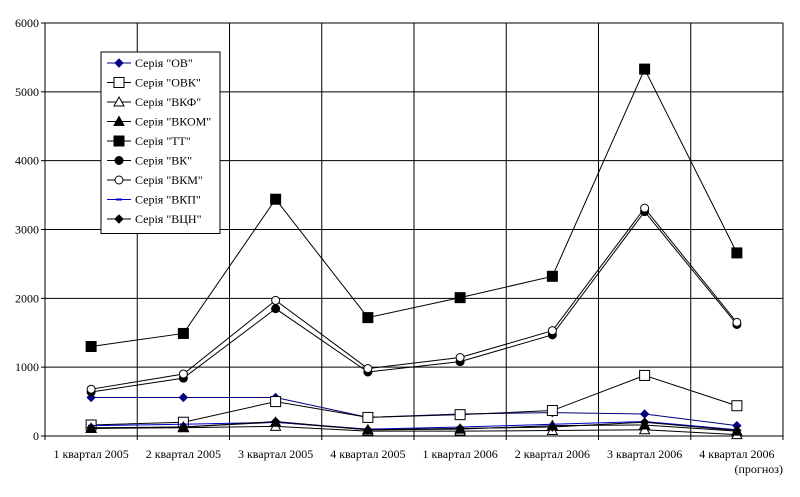  What do you see at coordinates (759, 469) in the screenshot?
I see `x-tick-label: (прогноз)` at bounding box center [759, 469].